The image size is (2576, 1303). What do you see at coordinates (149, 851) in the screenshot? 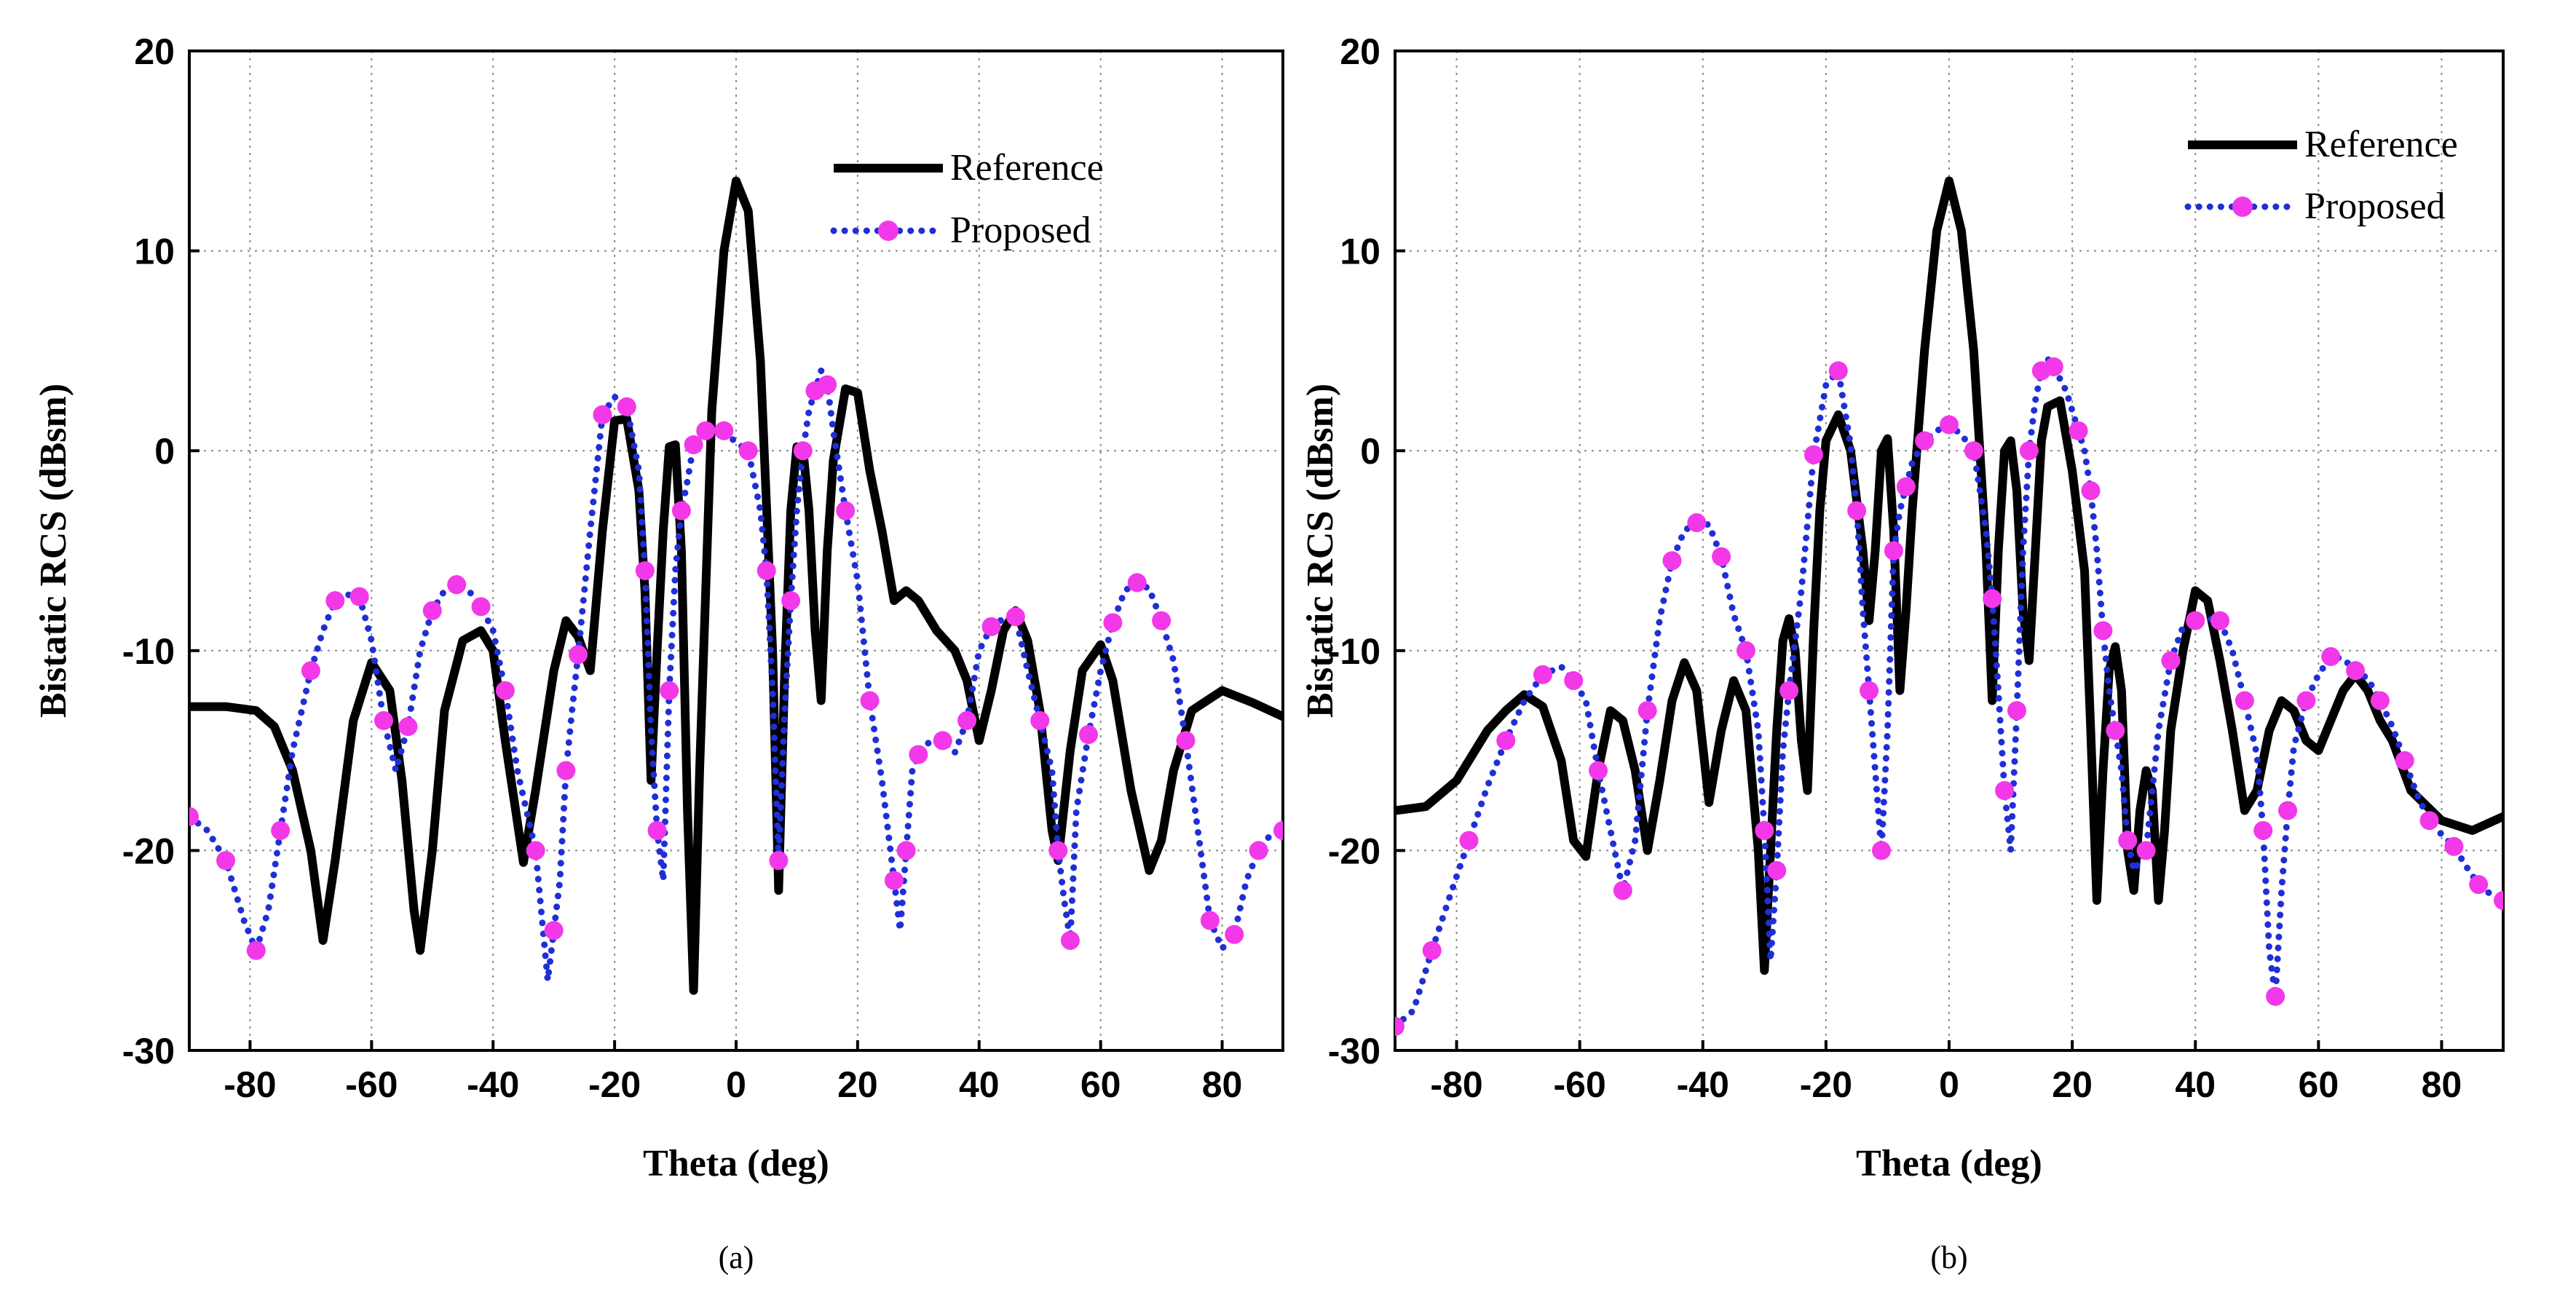
I see `y-tick-label: -20` at bounding box center [149, 851].